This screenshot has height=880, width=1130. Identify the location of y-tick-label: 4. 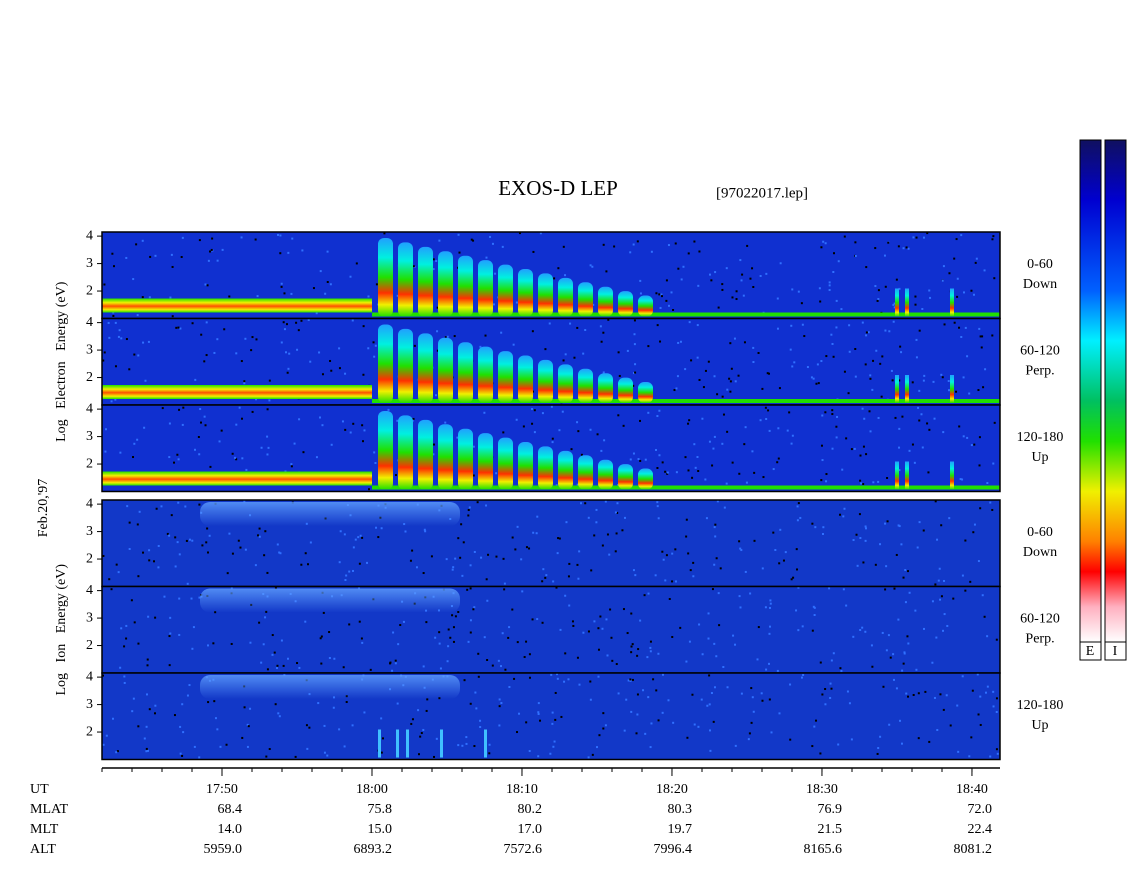
(89, 676).